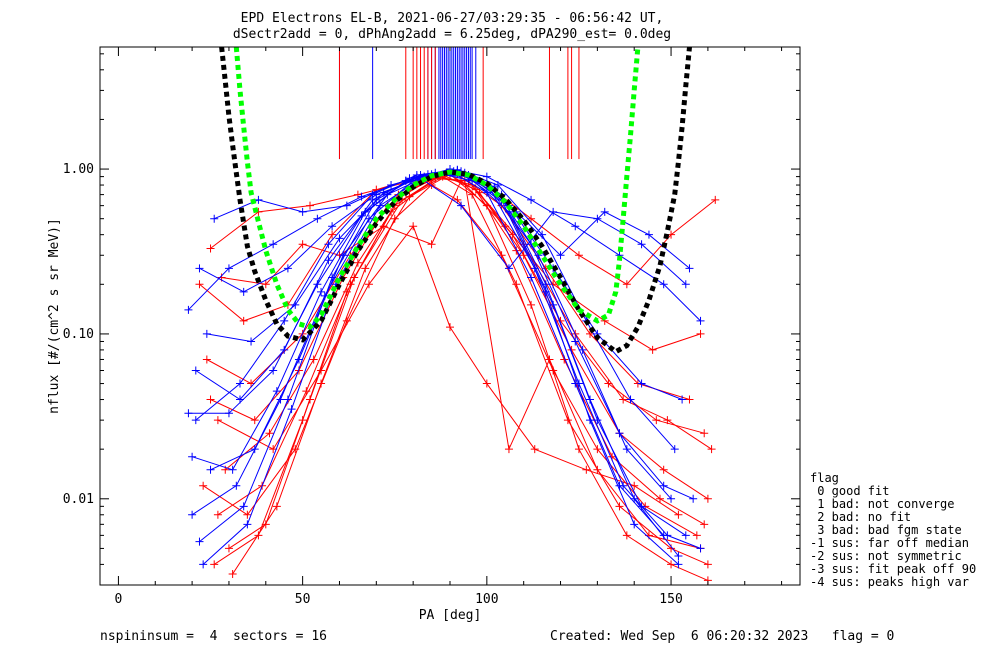 This screenshot has width=1000, height=650. What do you see at coordinates (882, 504) in the screenshot?
I see `legend-entry: 1 bad: not converge` at bounding box center [882, 504].